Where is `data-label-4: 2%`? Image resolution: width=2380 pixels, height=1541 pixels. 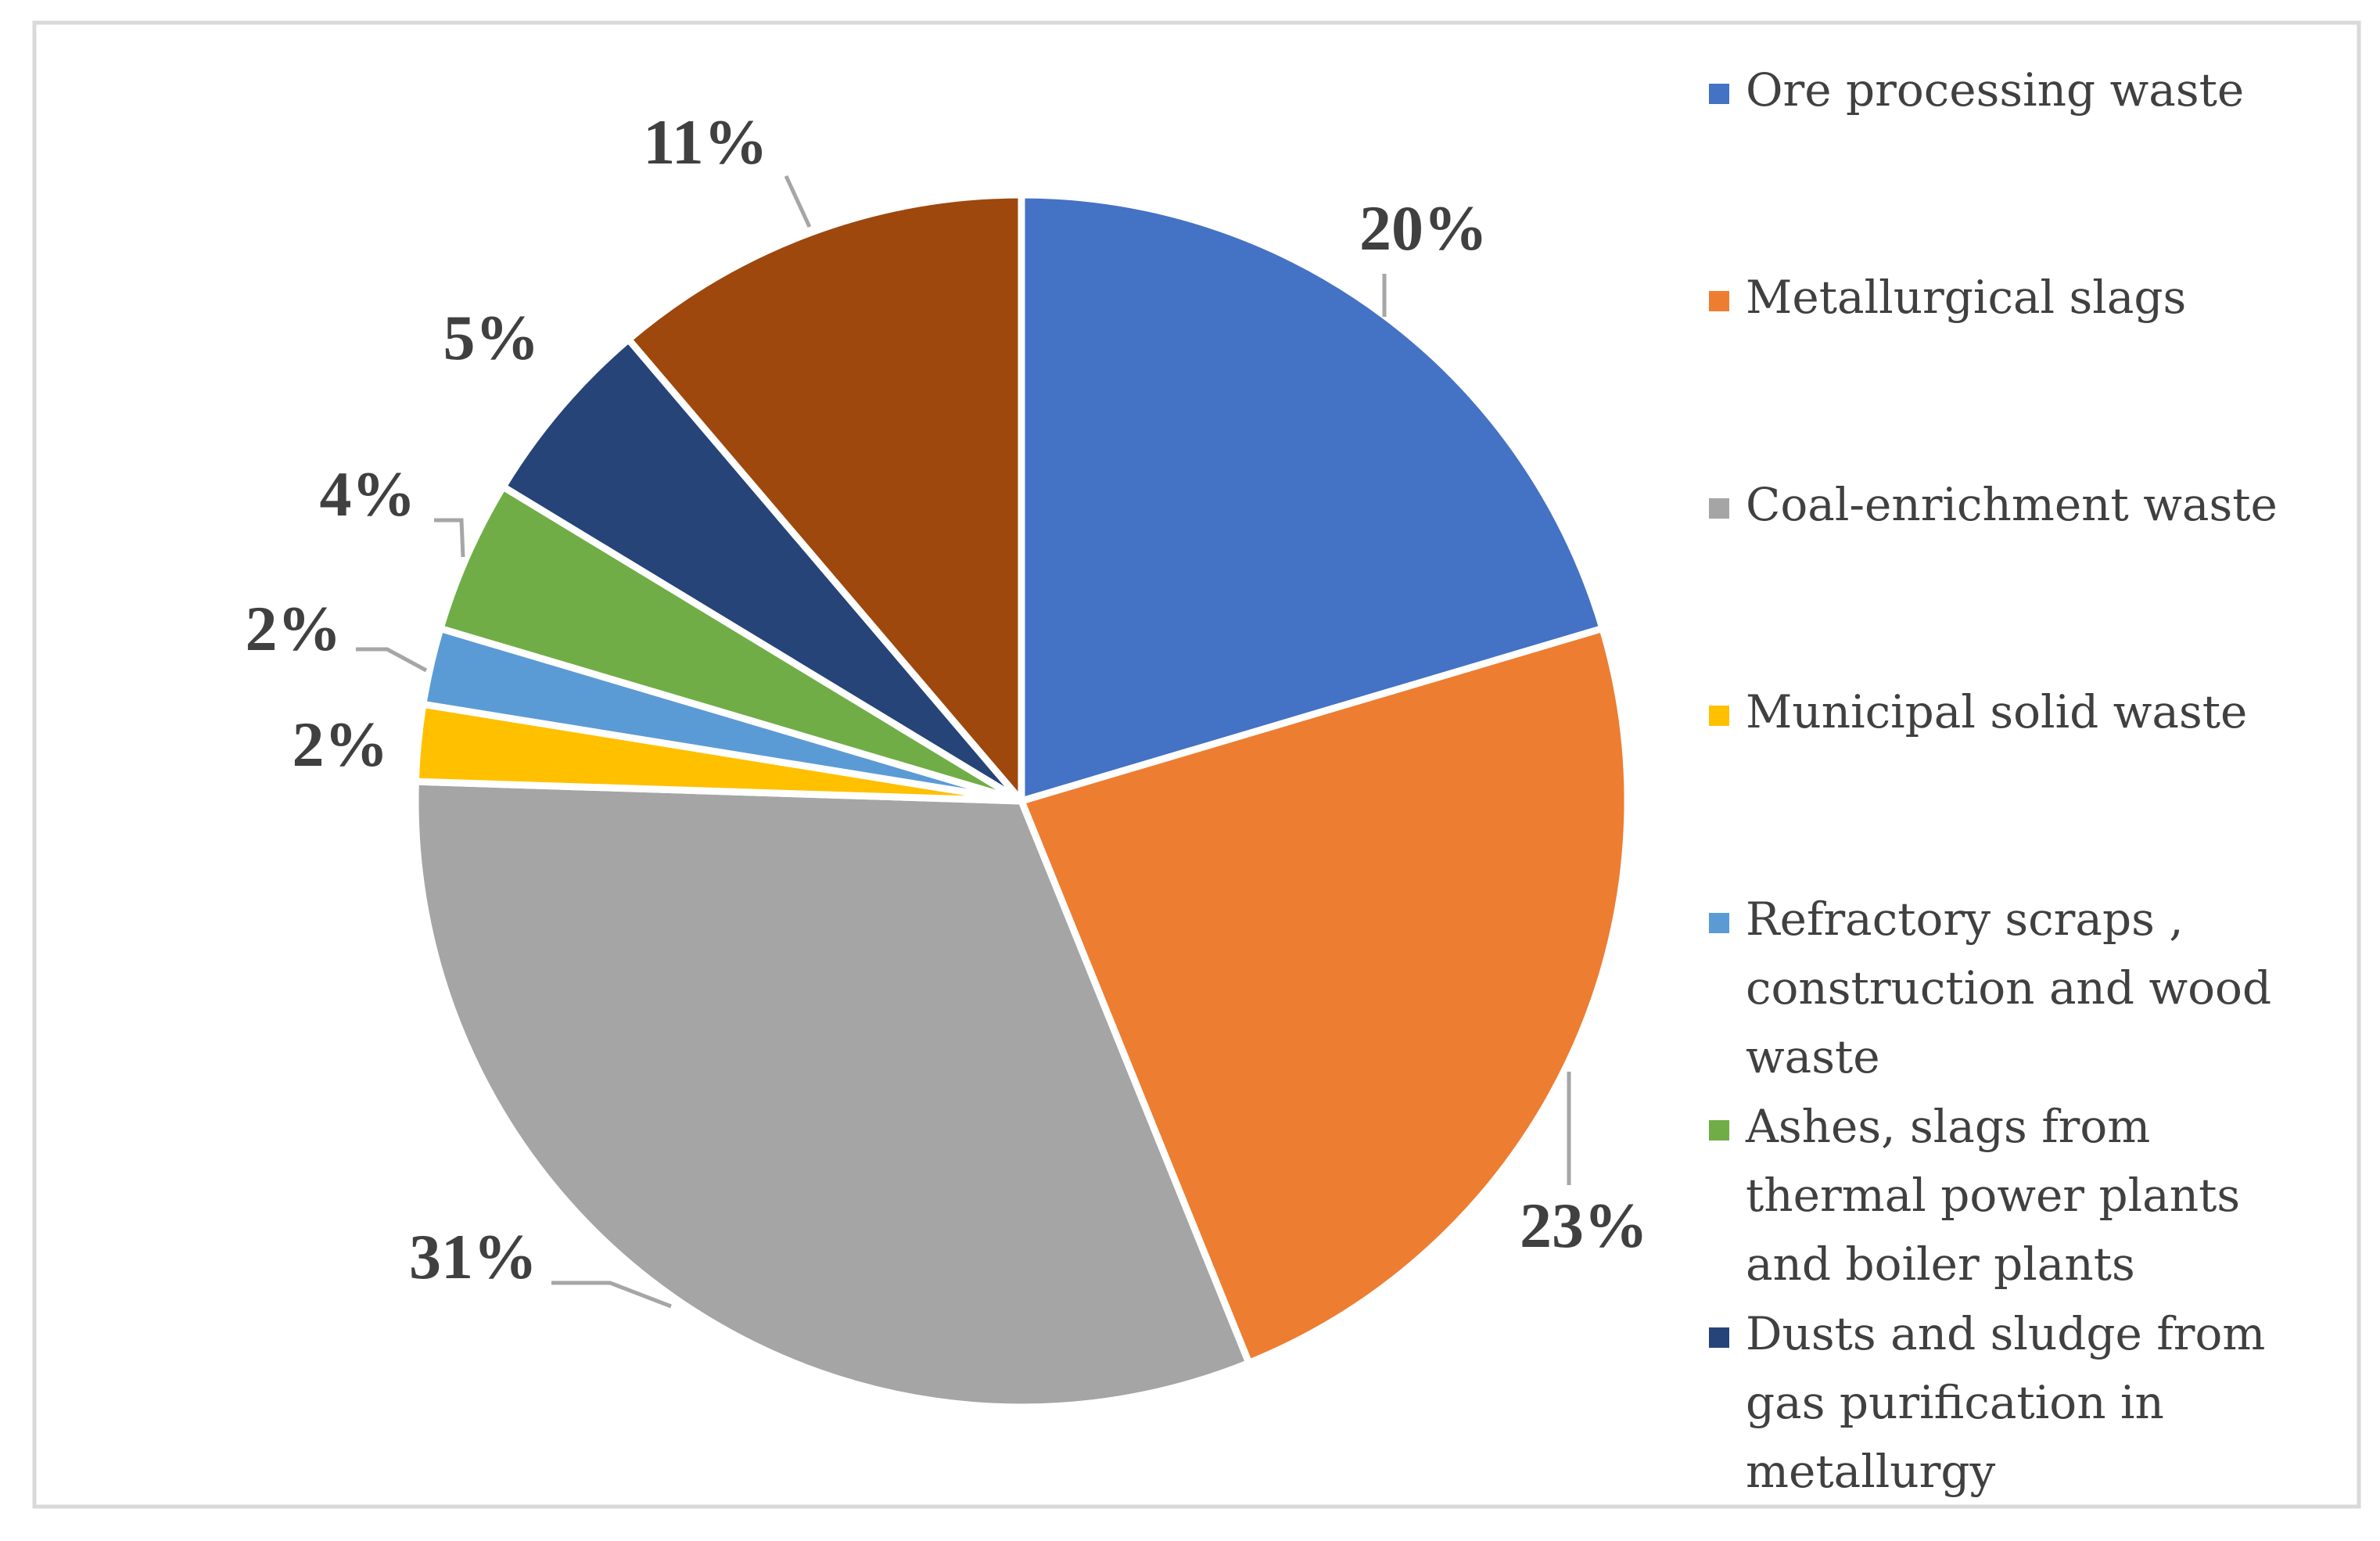 data-label-4: 2% is located at coordinates (341, 744).